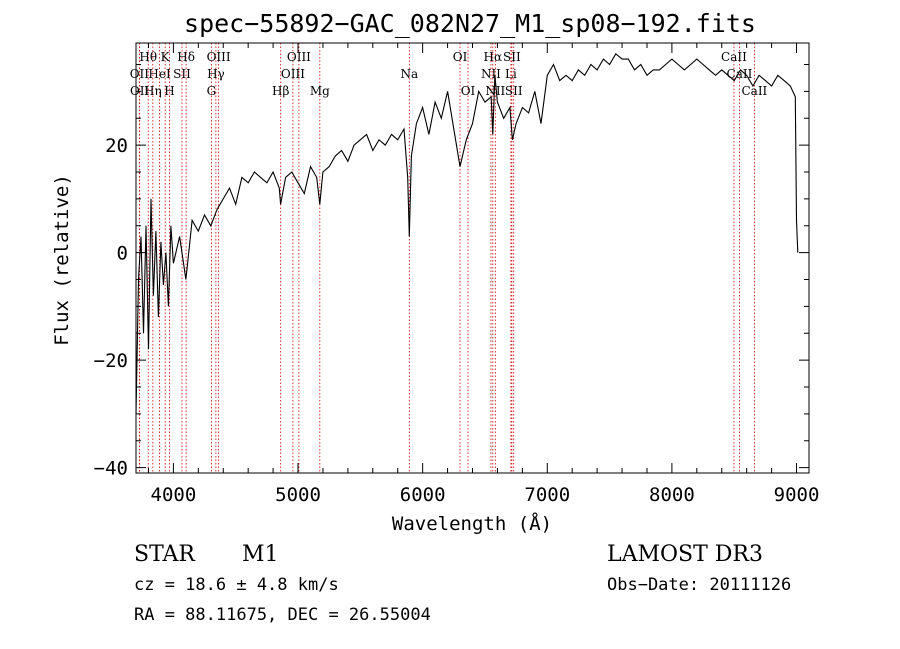 The height and width of the screenshot is (649, 900). I want to click on emission-line-label: K, so click(166, 57).